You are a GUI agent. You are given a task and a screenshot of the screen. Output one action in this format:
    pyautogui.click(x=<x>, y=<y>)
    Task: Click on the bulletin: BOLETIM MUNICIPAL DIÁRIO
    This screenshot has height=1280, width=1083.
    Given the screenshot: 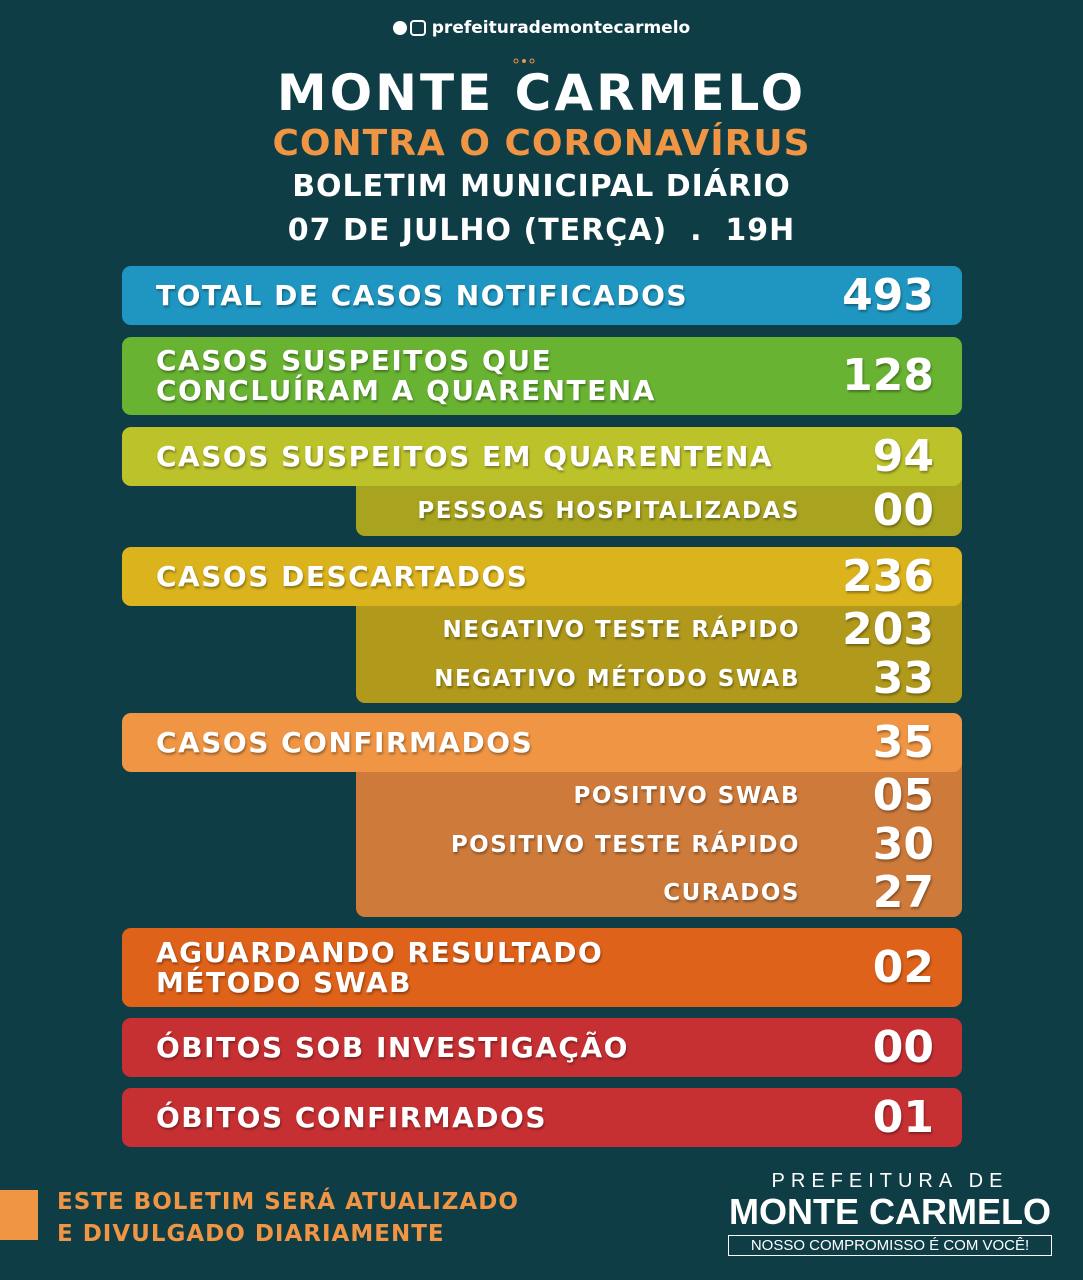 What is the action you would take?
    pyautogui.click(x=541, y=186)
    